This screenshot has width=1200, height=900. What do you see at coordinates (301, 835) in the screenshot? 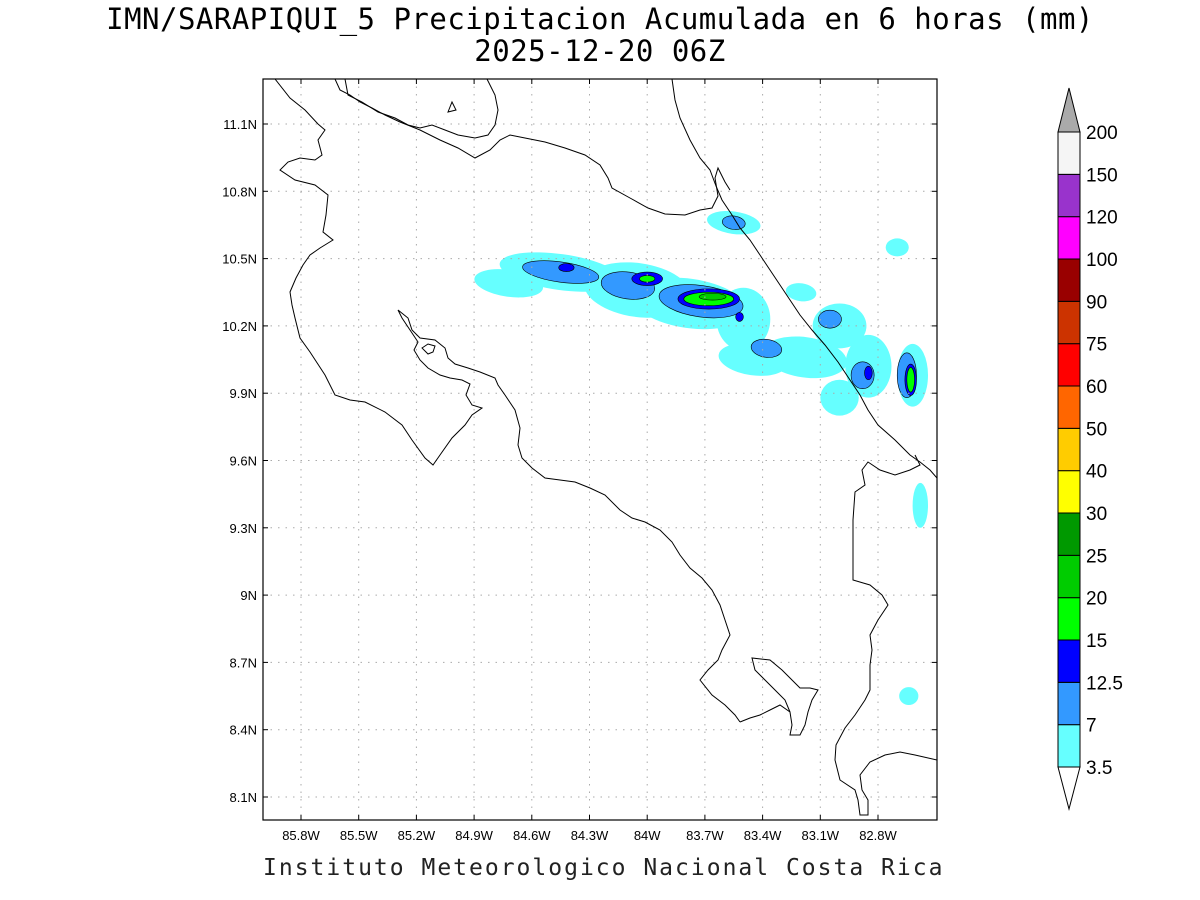
I see `lon-tick-label: 85.8W` at bounding box center [301, 835].